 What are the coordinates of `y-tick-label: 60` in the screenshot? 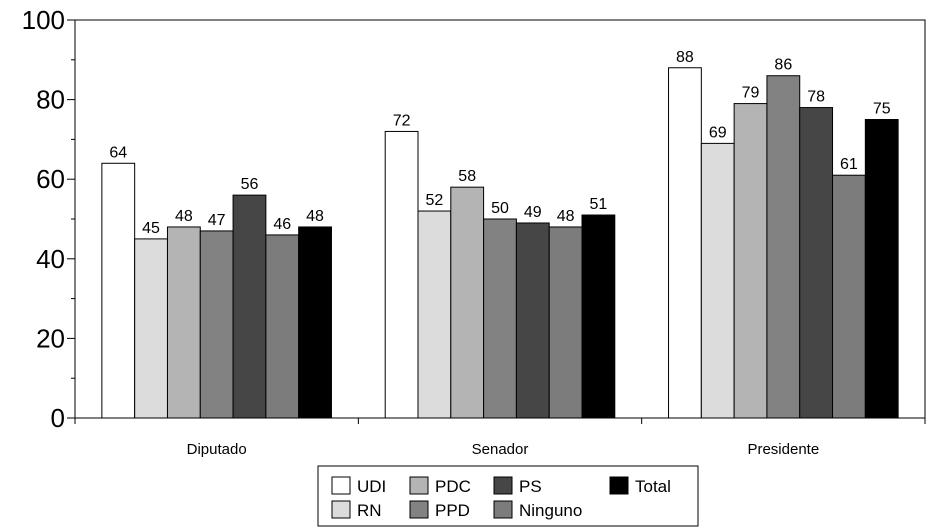 It's located at (50, 179).